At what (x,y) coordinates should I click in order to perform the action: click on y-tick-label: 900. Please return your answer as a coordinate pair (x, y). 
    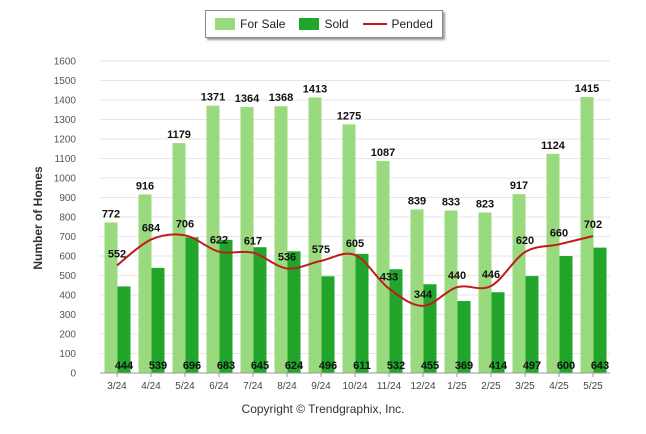
    Looking at the image, I should click on (67, 198).